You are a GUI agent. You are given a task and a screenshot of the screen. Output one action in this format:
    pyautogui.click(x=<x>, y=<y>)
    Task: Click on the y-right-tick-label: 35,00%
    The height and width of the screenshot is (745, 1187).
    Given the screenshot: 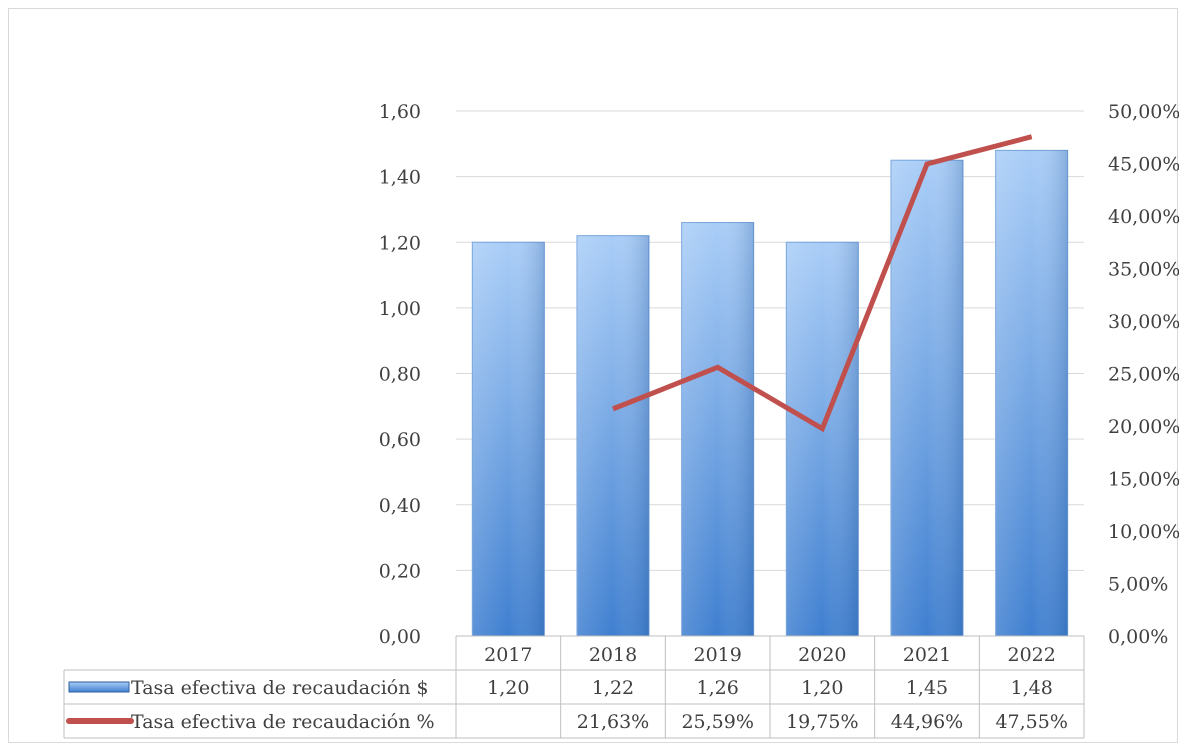 What is the action you would take?
    pyautogui.click(x=1143, y=270)
    